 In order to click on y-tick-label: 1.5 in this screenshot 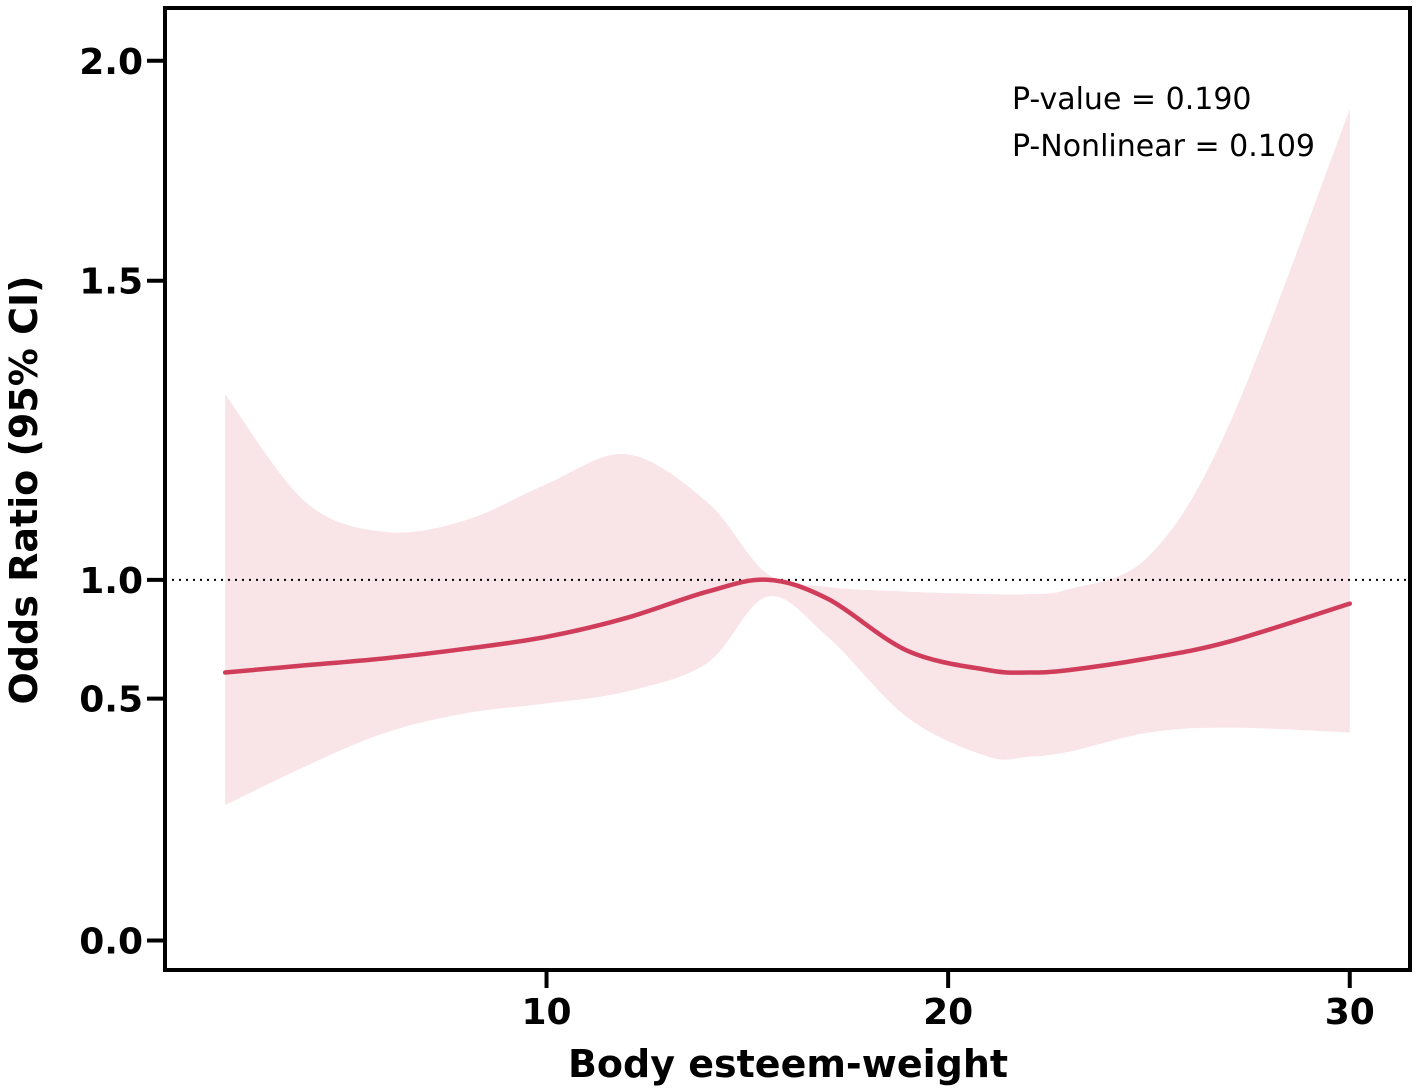, I will do `click(111, 282)`.